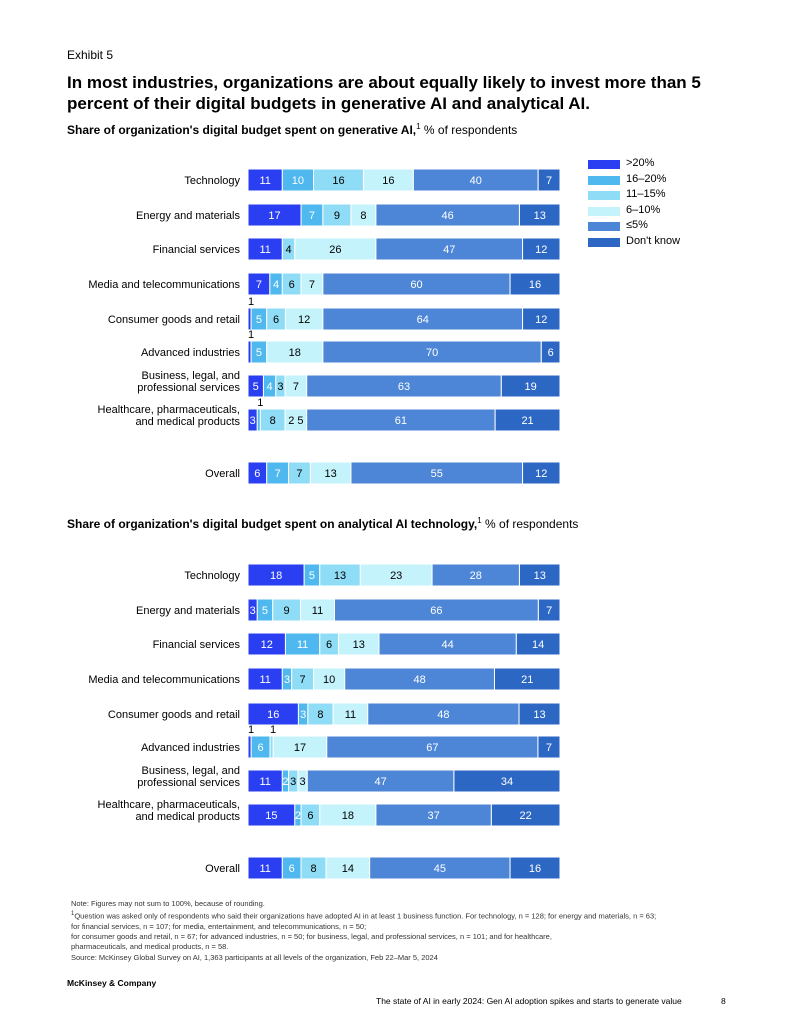 The image size is (791, 1024). I want to click on data-label: 2 5, so click(295, 421).